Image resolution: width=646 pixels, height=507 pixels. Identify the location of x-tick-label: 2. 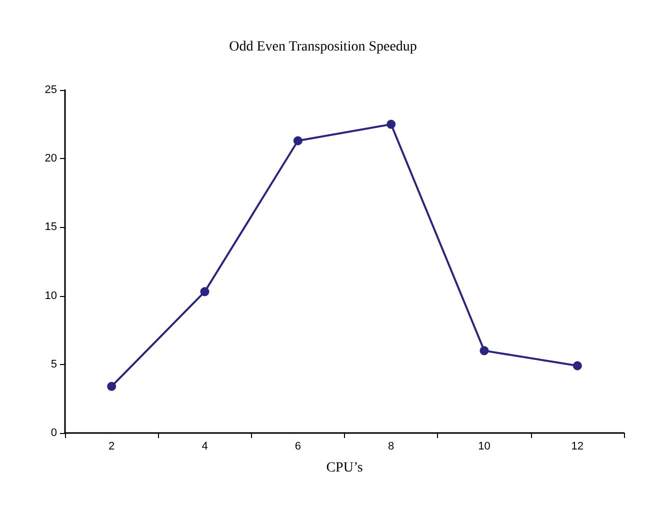
(111, 446).